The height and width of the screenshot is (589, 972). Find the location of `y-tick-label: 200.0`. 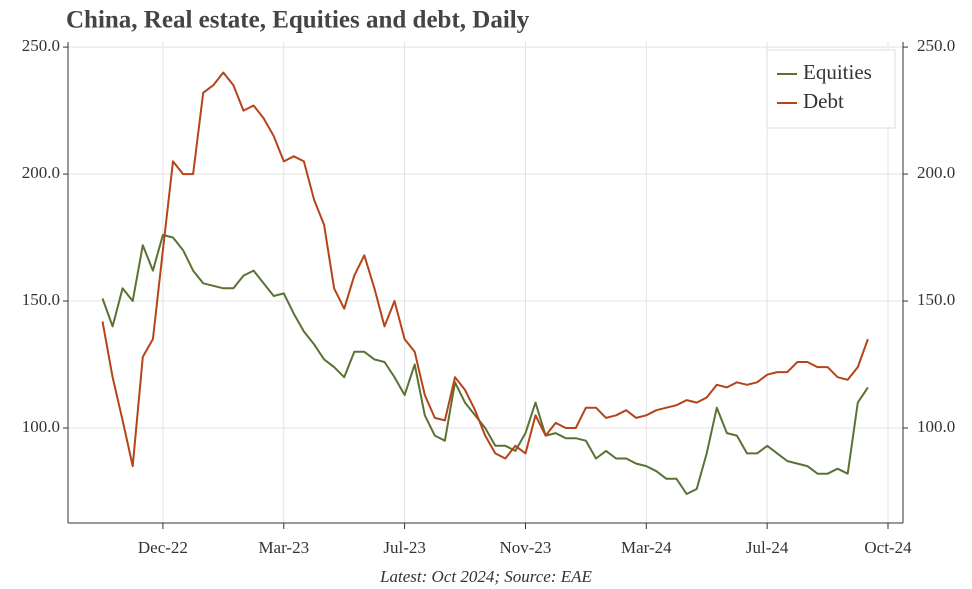

y-tick-label: 200.0 is located at coordinates (41, 172).